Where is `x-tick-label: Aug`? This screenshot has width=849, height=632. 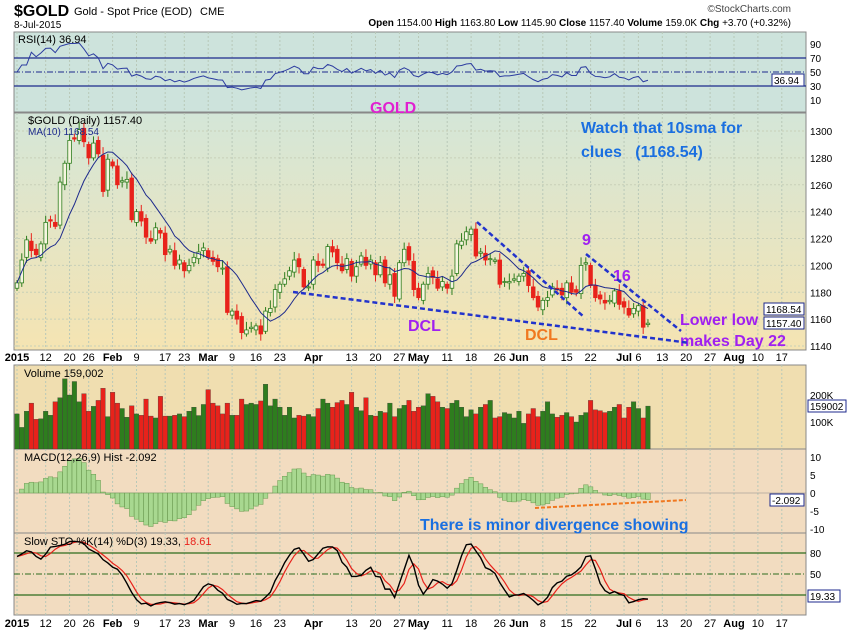
x-tick-label: Aug is located at coordinates (733, 624).